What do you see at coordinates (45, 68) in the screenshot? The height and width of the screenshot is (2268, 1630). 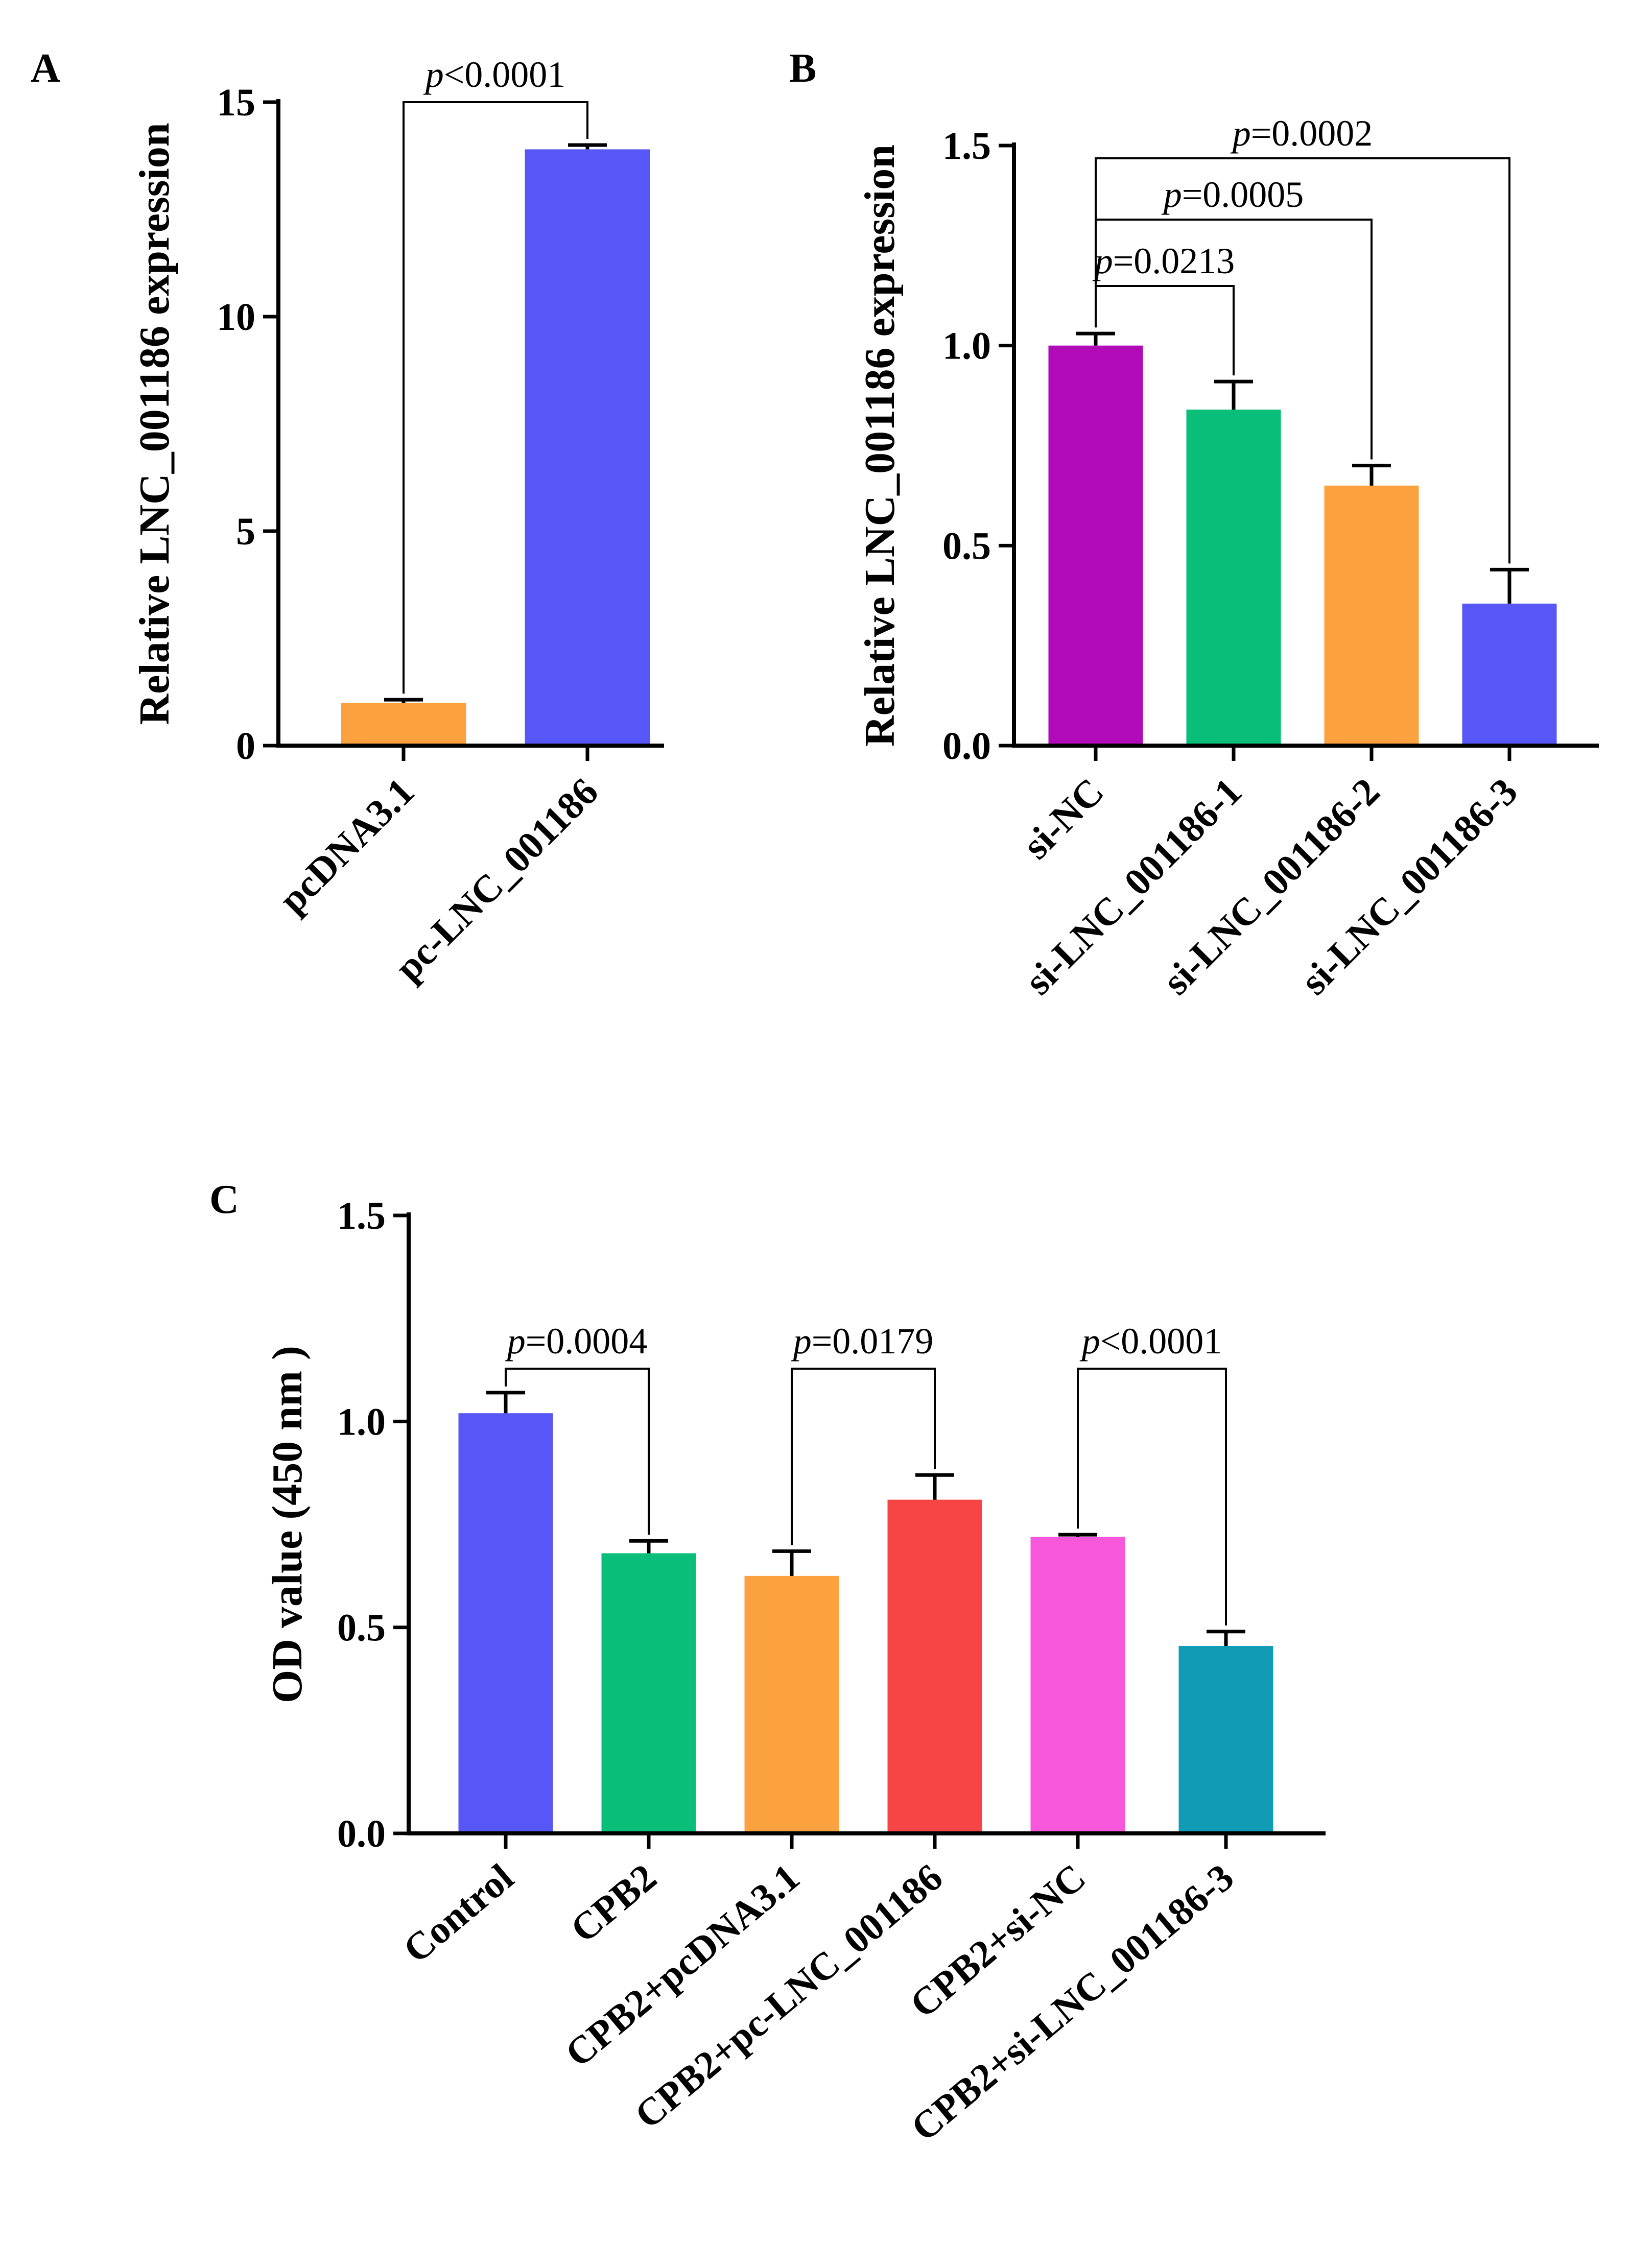 I see `panel-letter: A` at bounding box center [45, 68].